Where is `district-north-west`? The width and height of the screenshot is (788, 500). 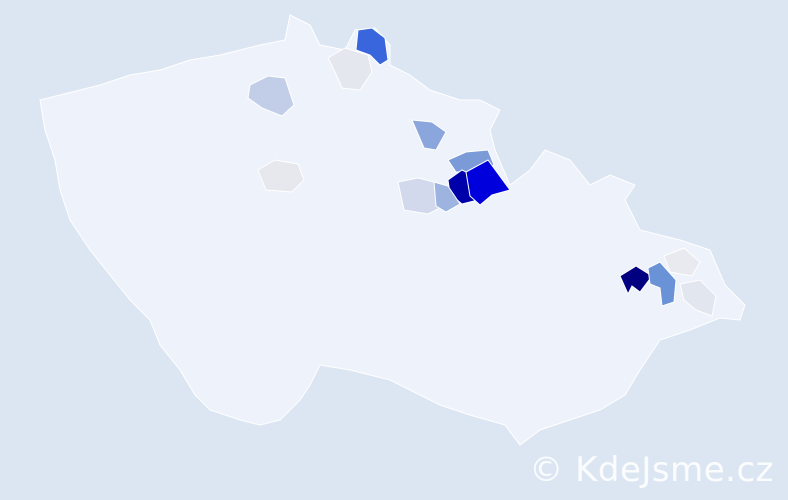 district-north-west is located at coordinates (271, 96).